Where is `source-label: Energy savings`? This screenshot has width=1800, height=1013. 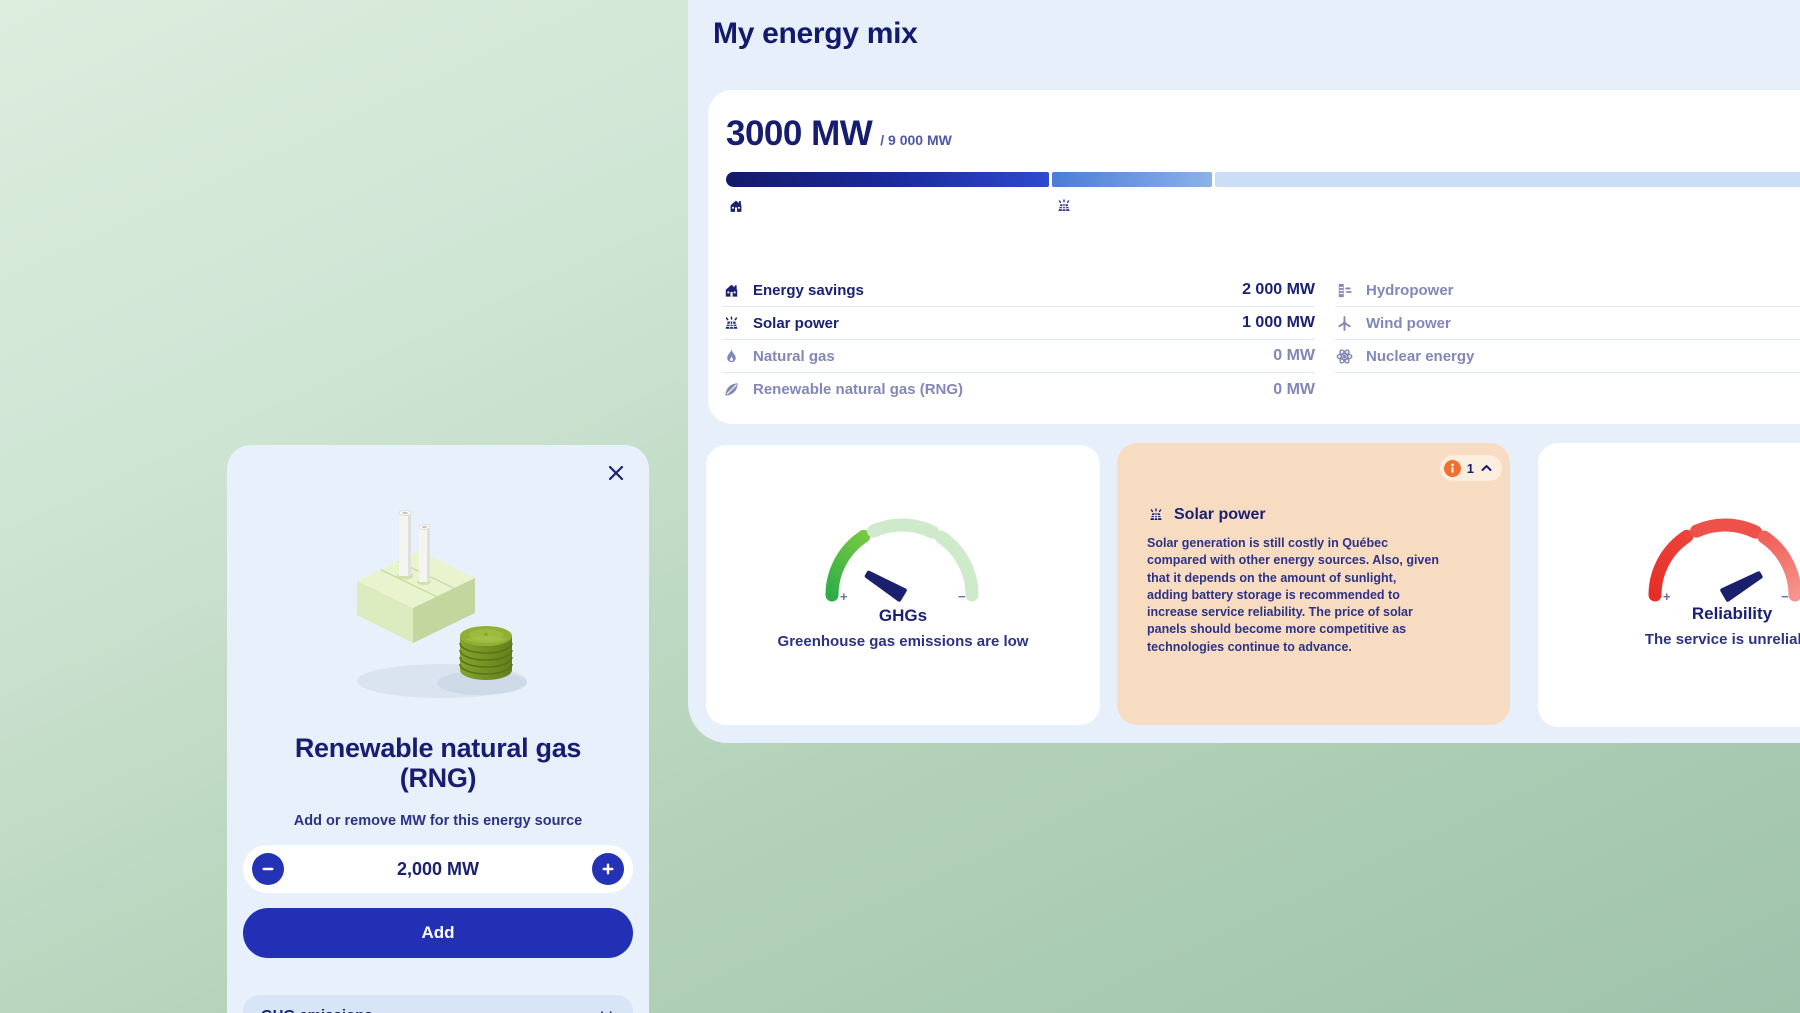
source-label: Energy savings is located at coordinates (808, 290).